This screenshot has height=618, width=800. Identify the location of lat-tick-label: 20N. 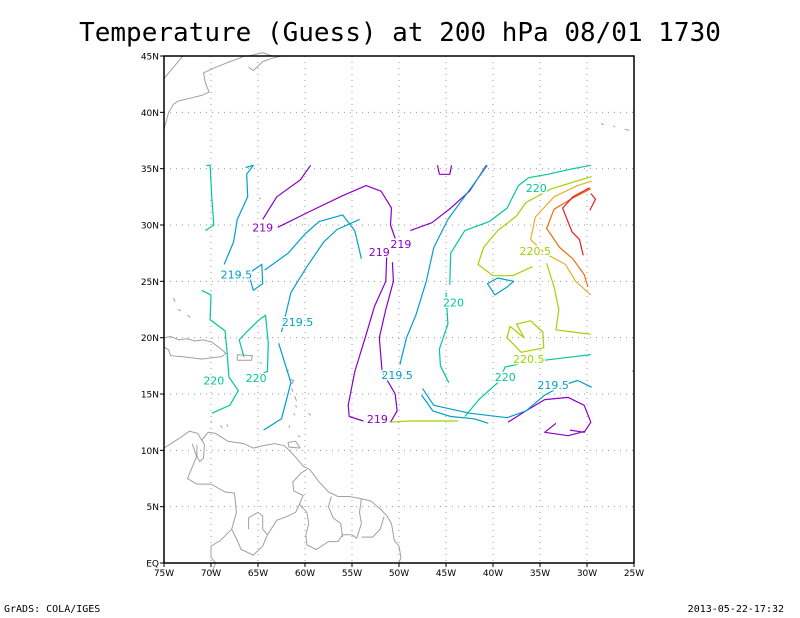
(150, 339).